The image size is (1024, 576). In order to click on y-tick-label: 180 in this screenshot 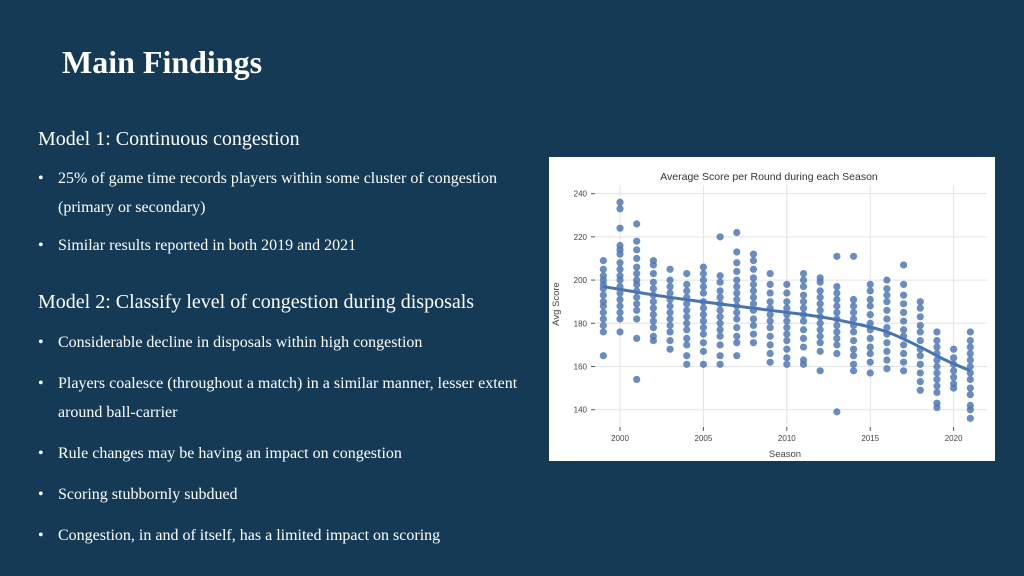, I will do `click(581, 323)`.